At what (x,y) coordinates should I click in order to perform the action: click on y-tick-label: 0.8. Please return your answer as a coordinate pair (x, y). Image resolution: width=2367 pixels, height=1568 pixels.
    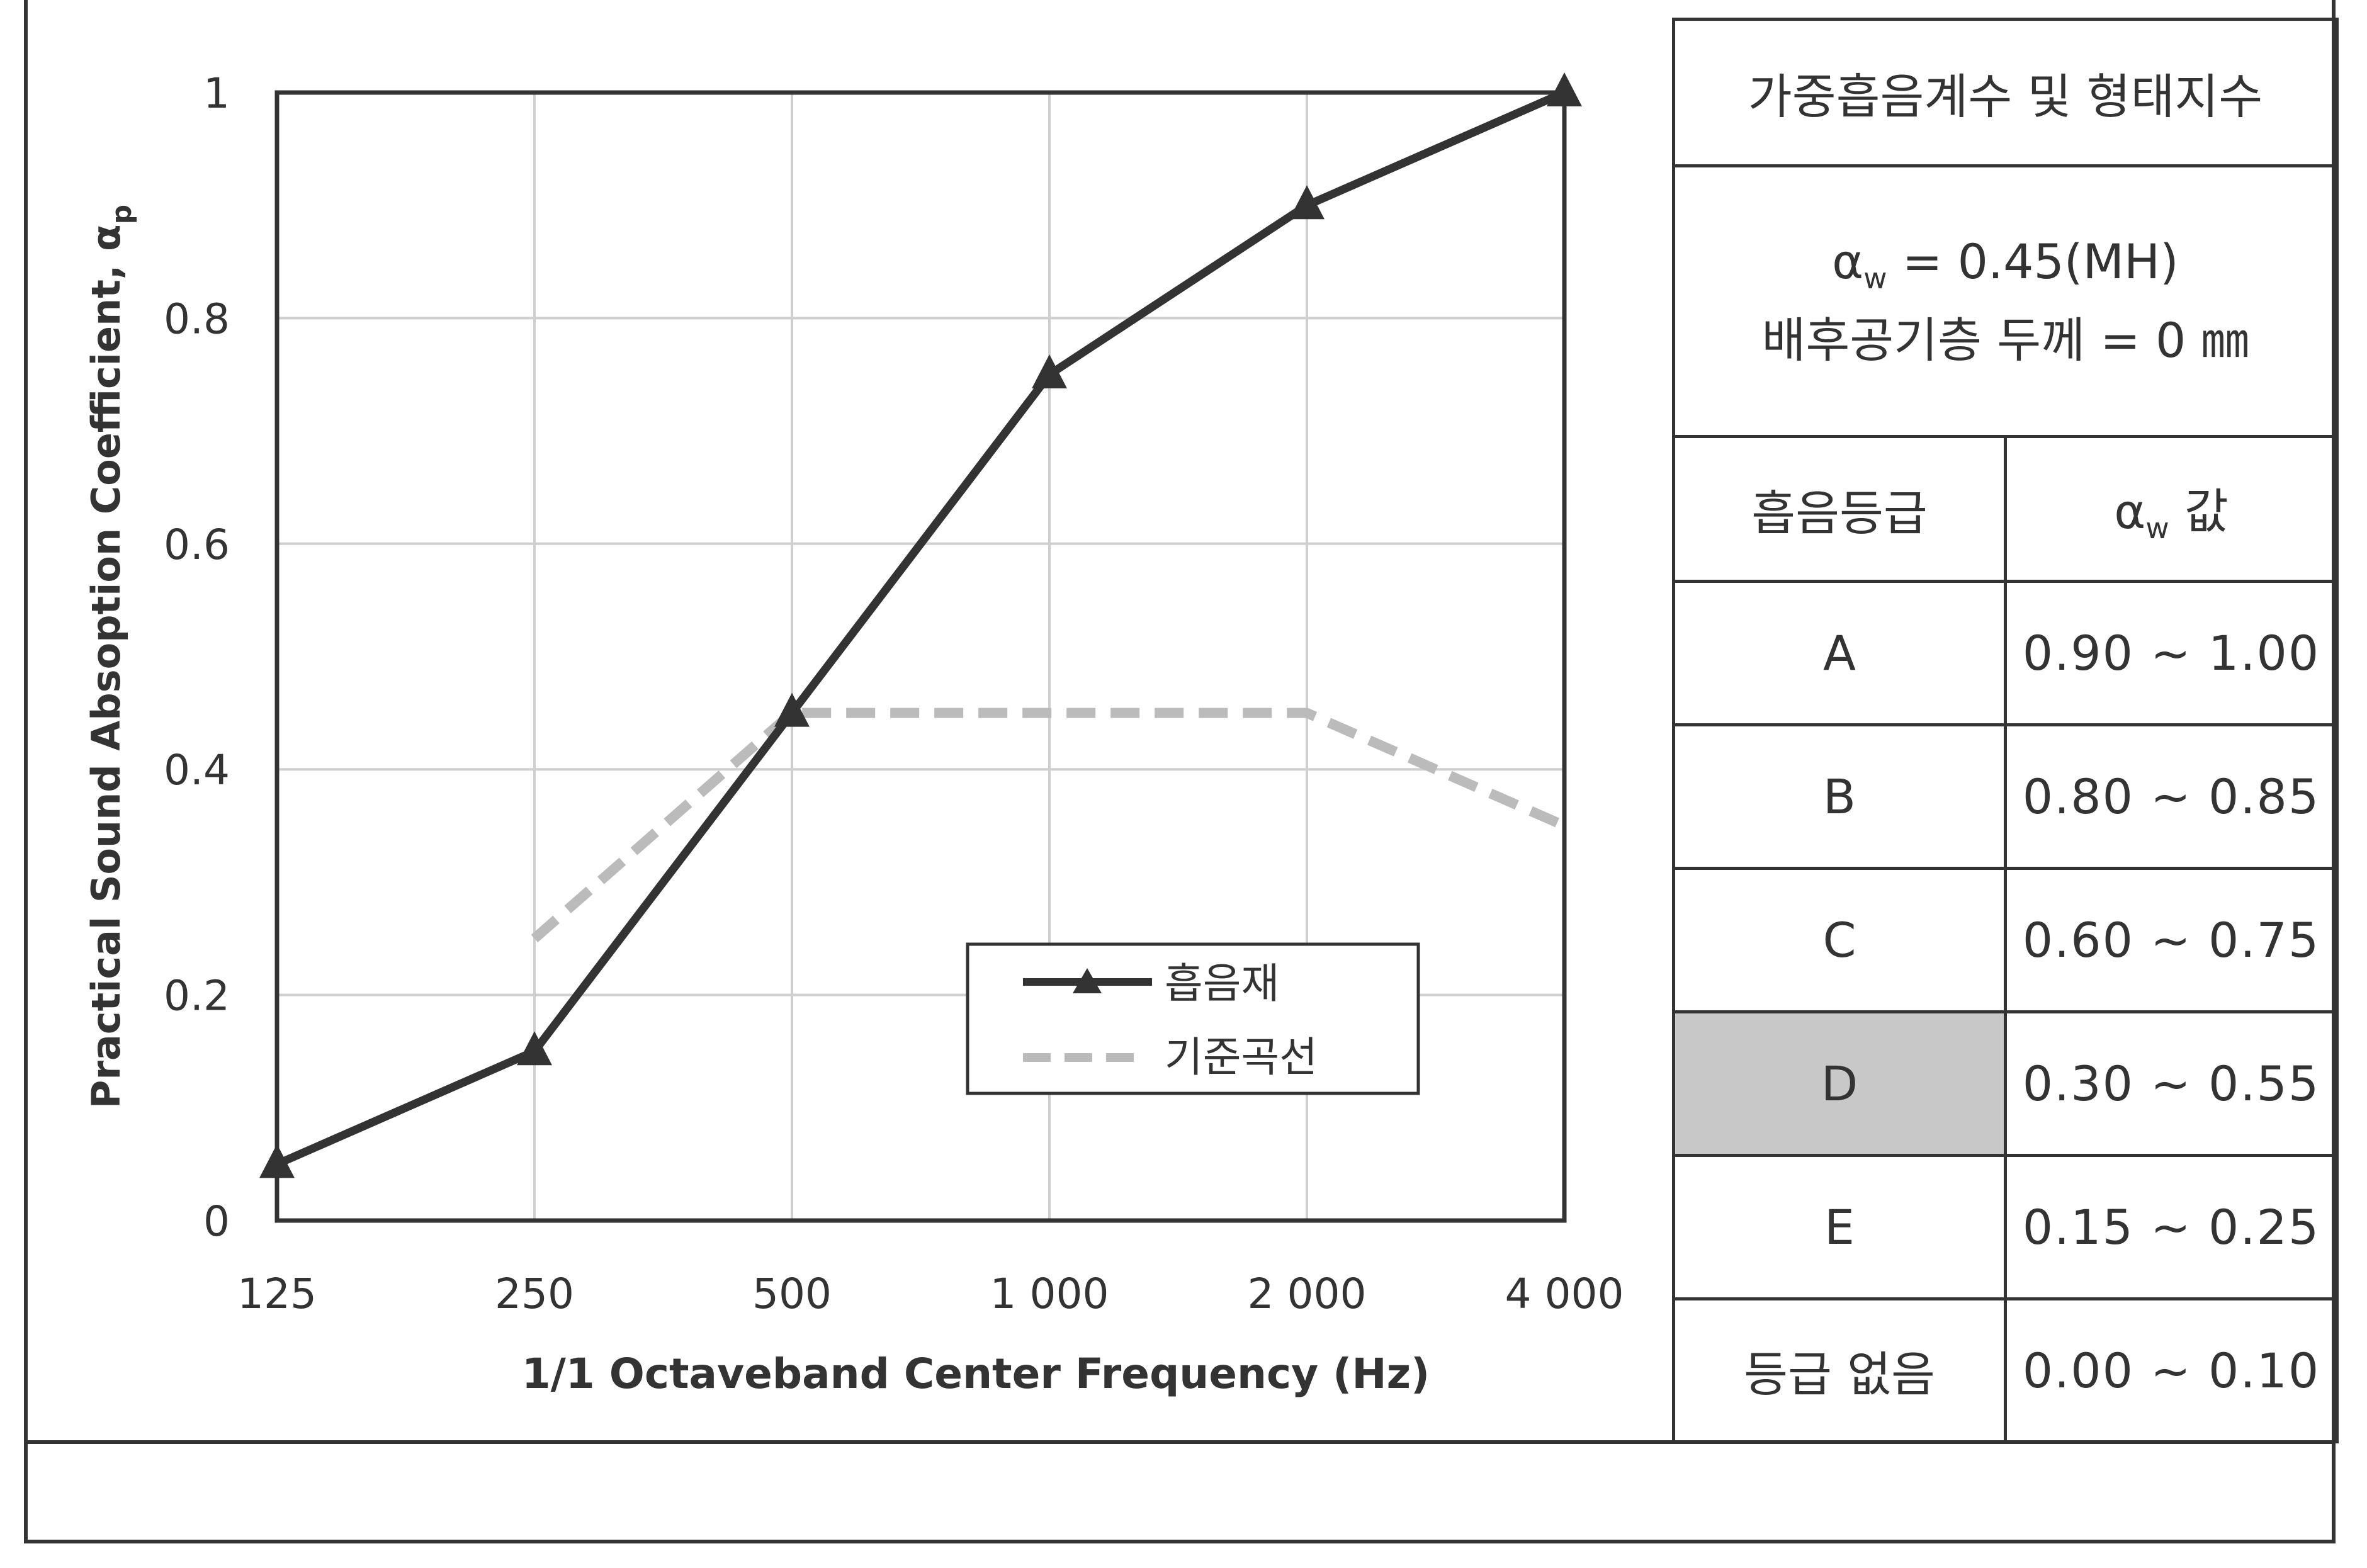
    Looking at the image, I should click on (197, 319).